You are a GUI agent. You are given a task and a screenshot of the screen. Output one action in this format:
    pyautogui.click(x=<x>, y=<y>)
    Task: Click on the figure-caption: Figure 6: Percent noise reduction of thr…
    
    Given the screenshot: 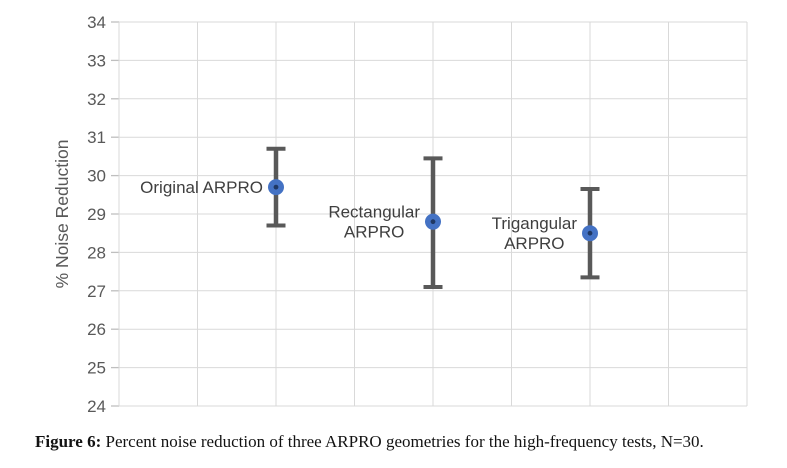 What is the action you would take?
    pyautogui.click(x=403, y=442)
    